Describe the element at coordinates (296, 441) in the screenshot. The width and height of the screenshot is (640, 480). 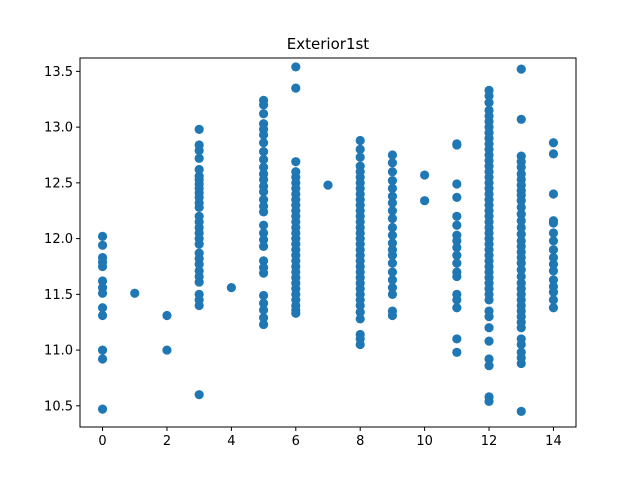
I see `x-tick-label: 6` at that location.